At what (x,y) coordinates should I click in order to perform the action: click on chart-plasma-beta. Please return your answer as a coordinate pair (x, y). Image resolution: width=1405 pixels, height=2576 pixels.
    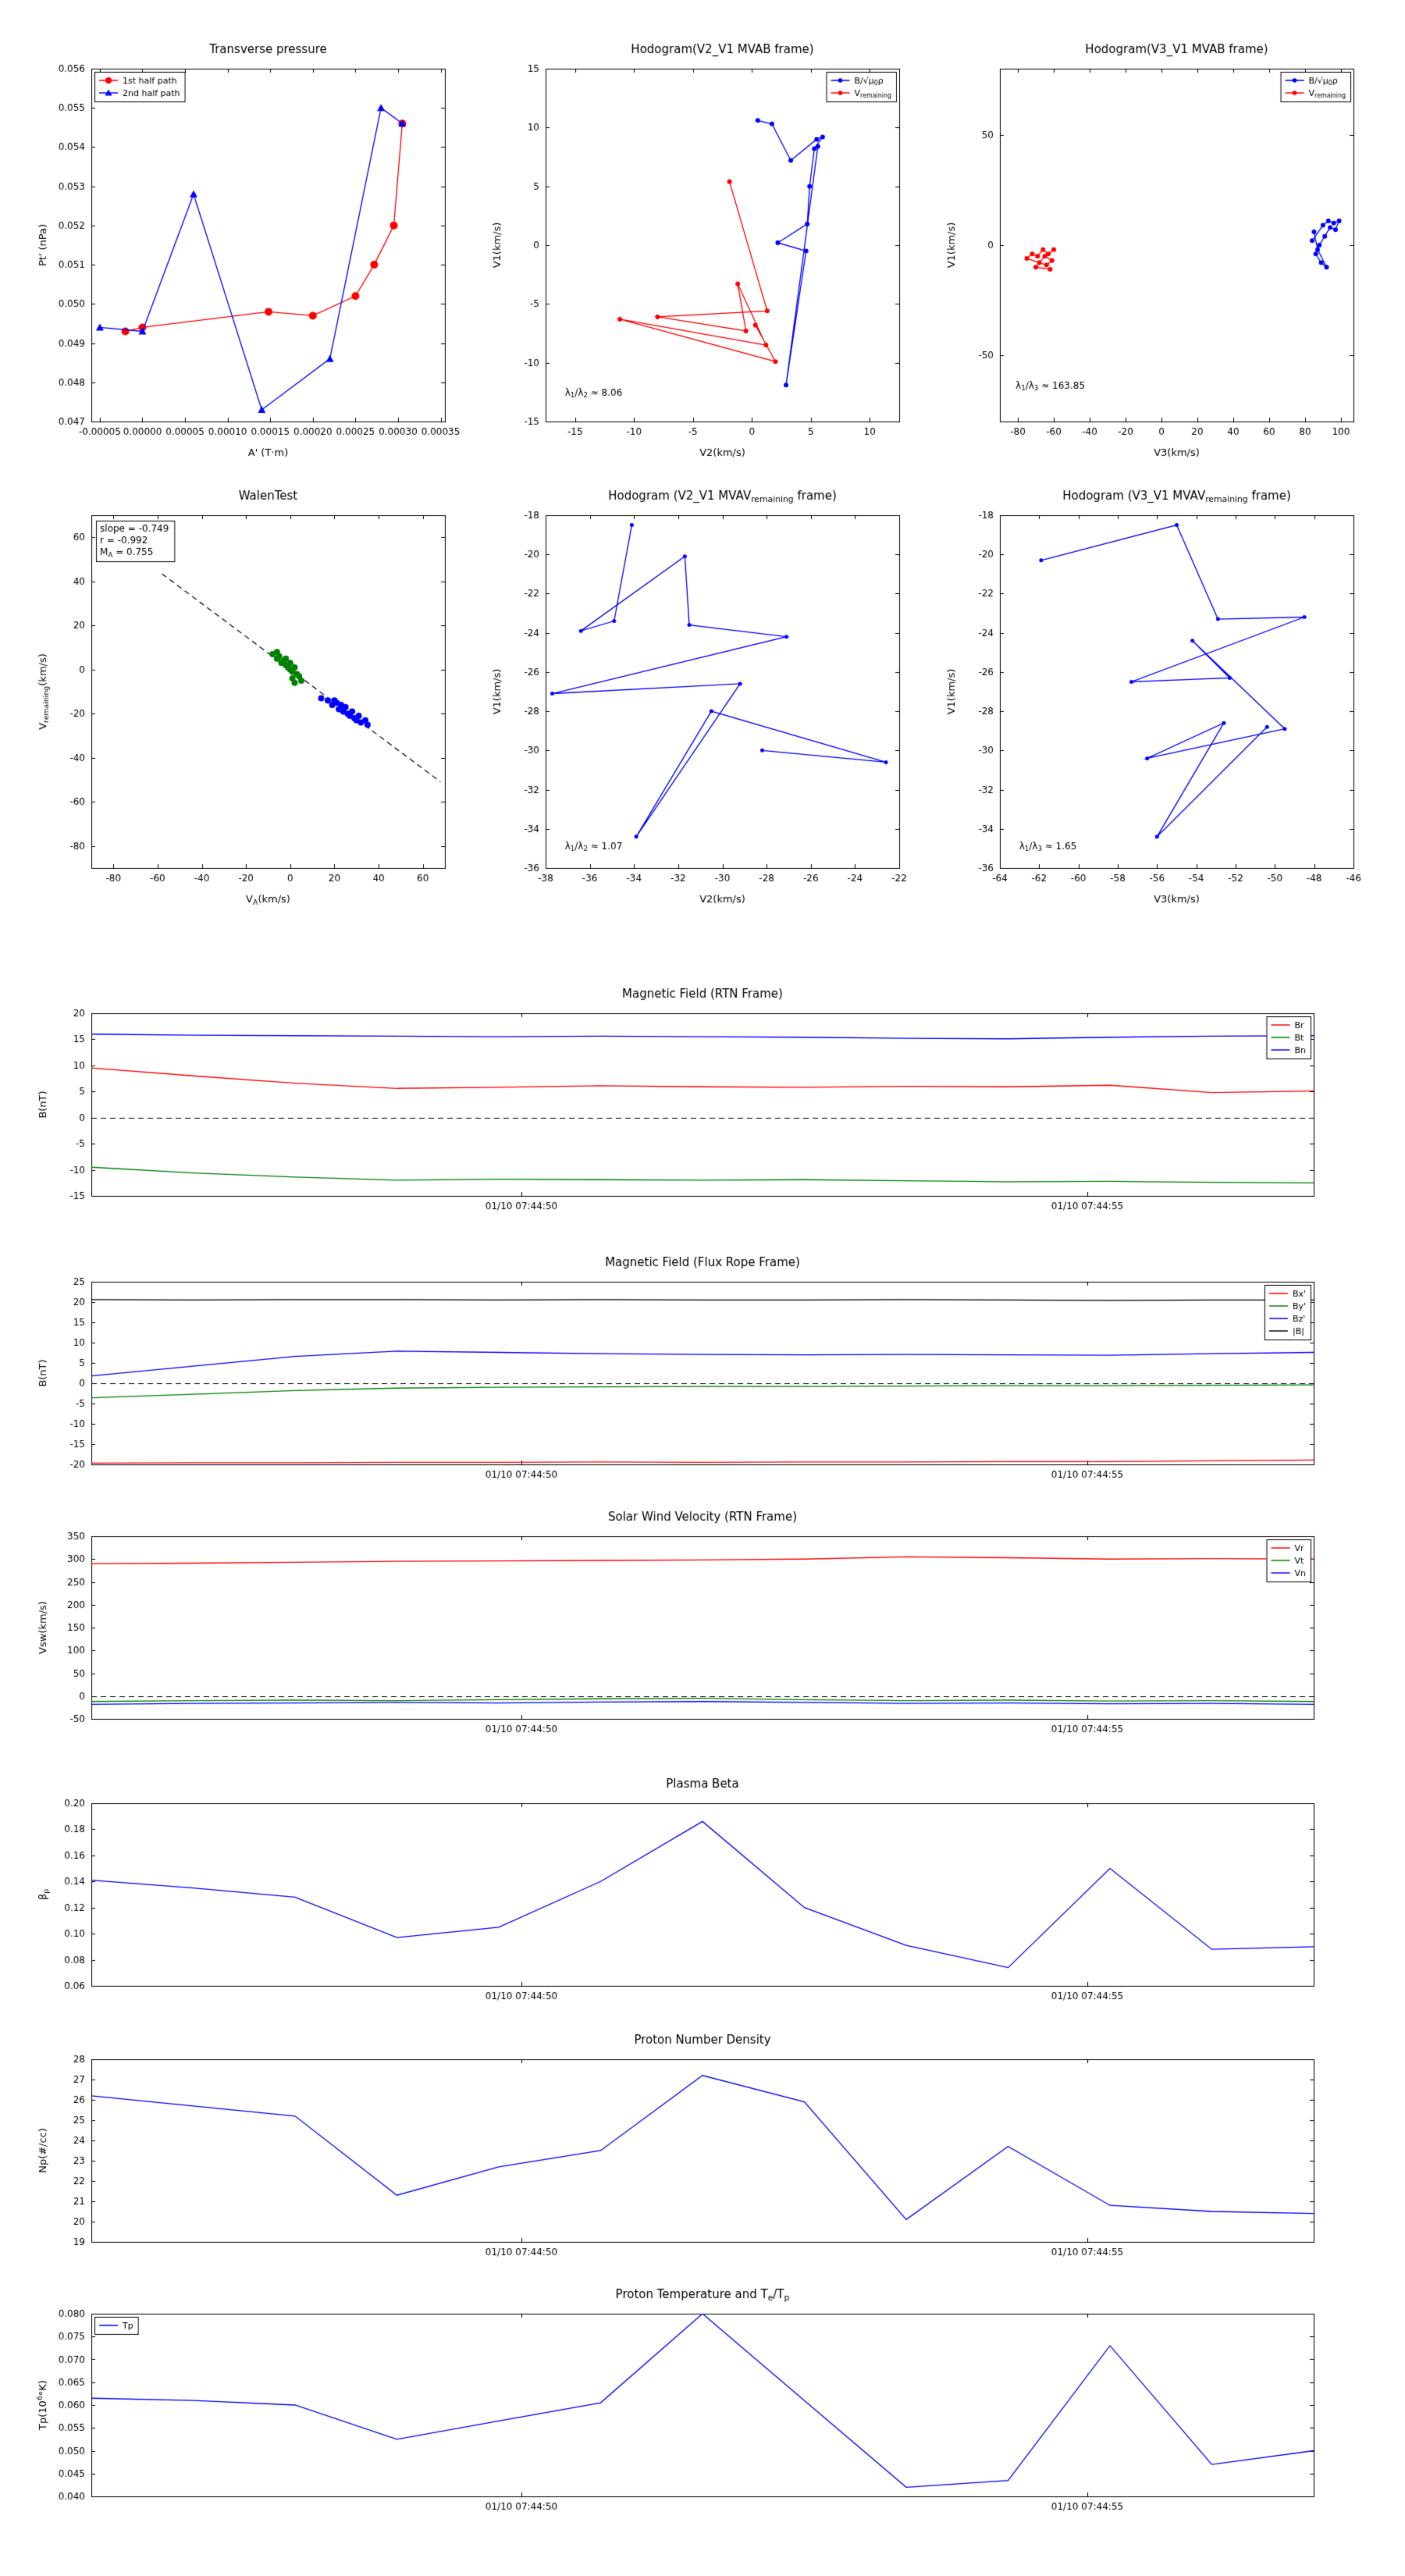
    Looking at the image, I should click on (703, 1891).